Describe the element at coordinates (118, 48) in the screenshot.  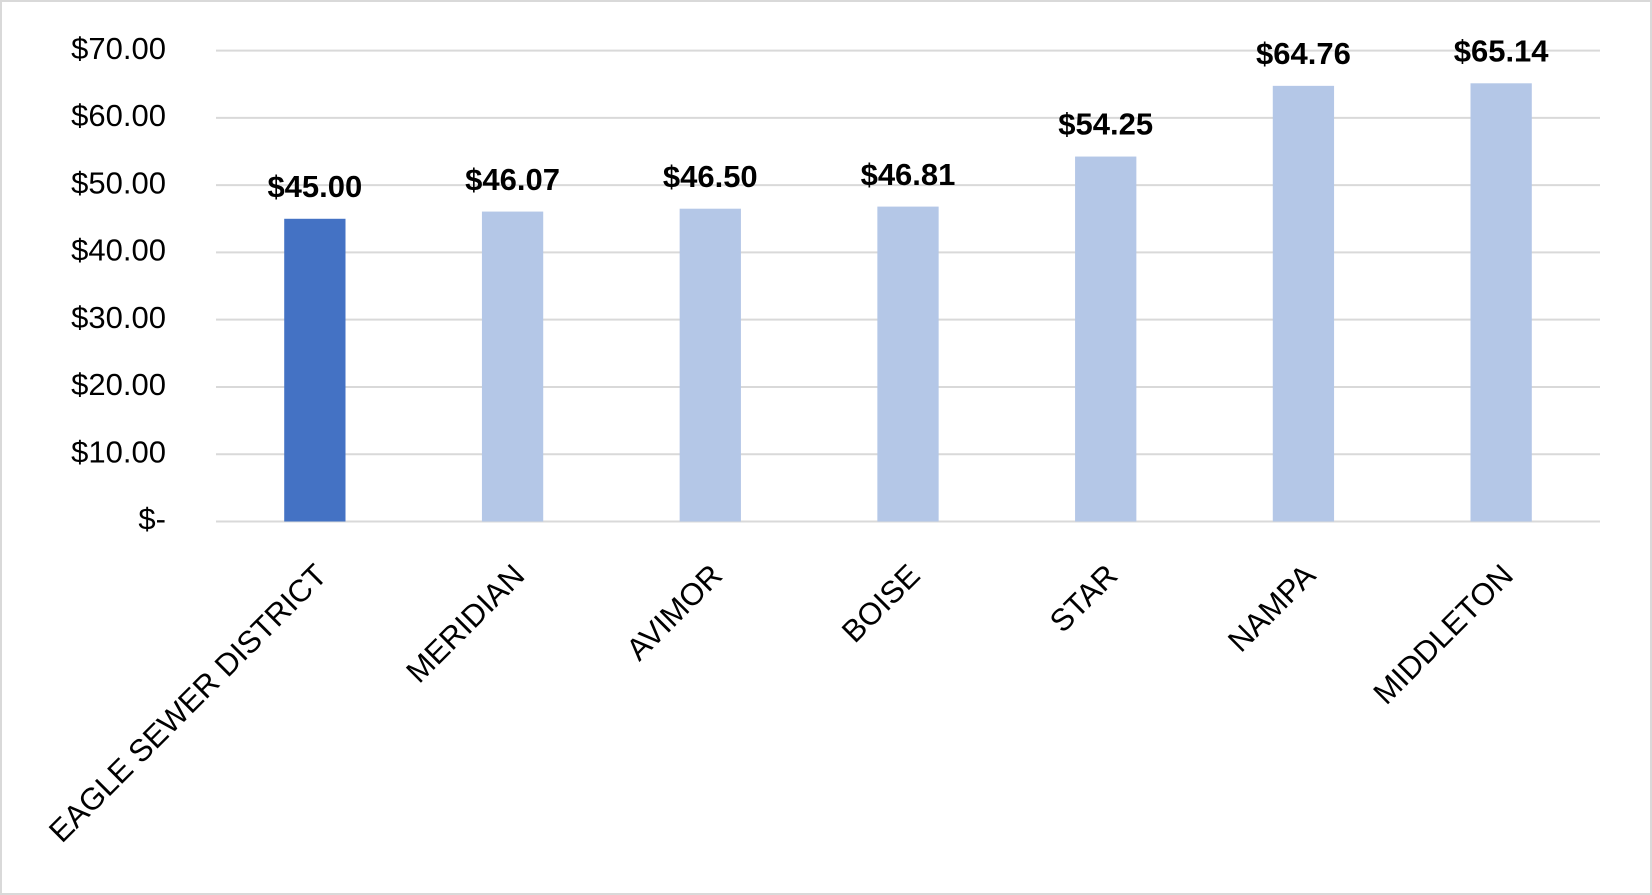
I see `y-tick-label: $70.00` at that location.